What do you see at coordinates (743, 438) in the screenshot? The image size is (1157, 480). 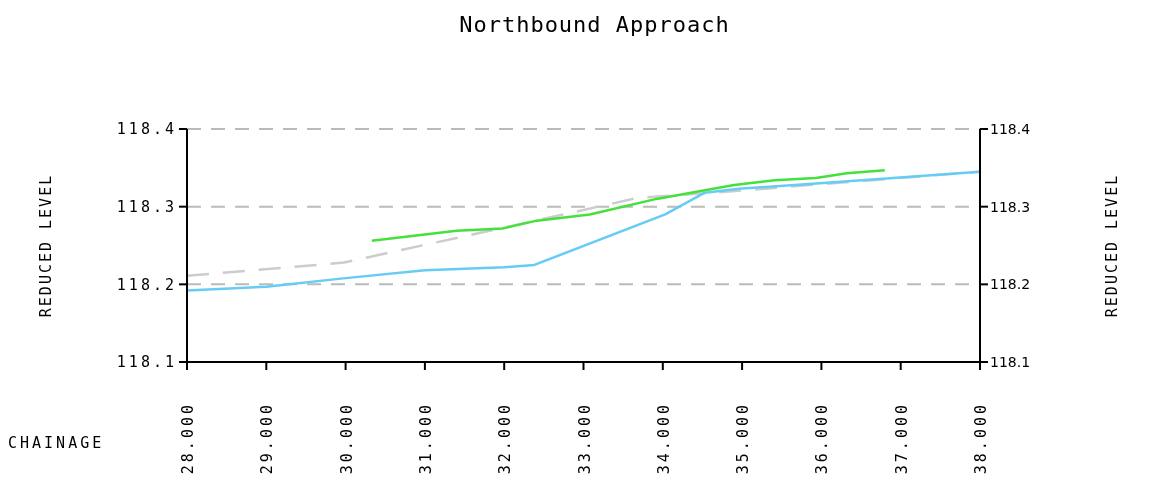 I see `x-tick-label: 35.000` at bounding box center [743, 438].